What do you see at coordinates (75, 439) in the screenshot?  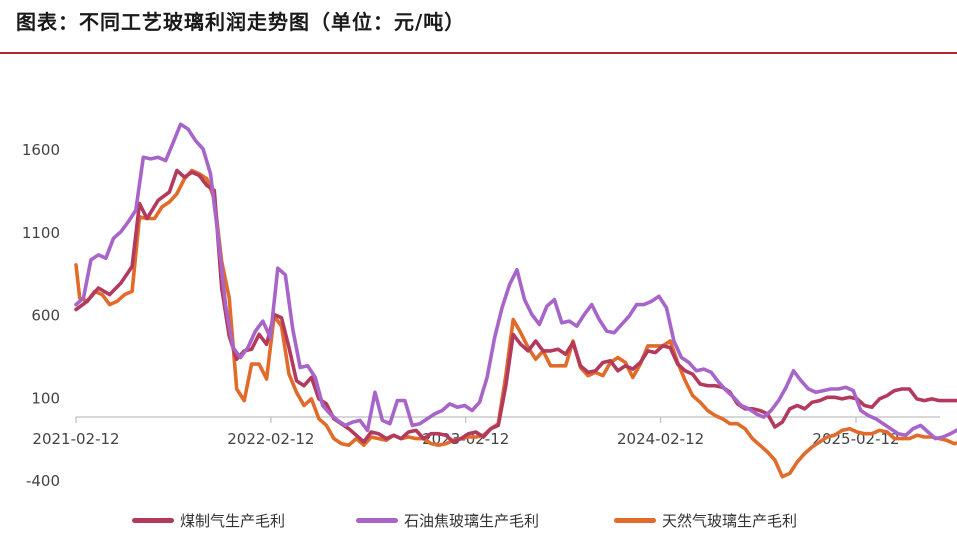 I see `x-tick-label: 2021-02-12` at bounding box center [75, 439].